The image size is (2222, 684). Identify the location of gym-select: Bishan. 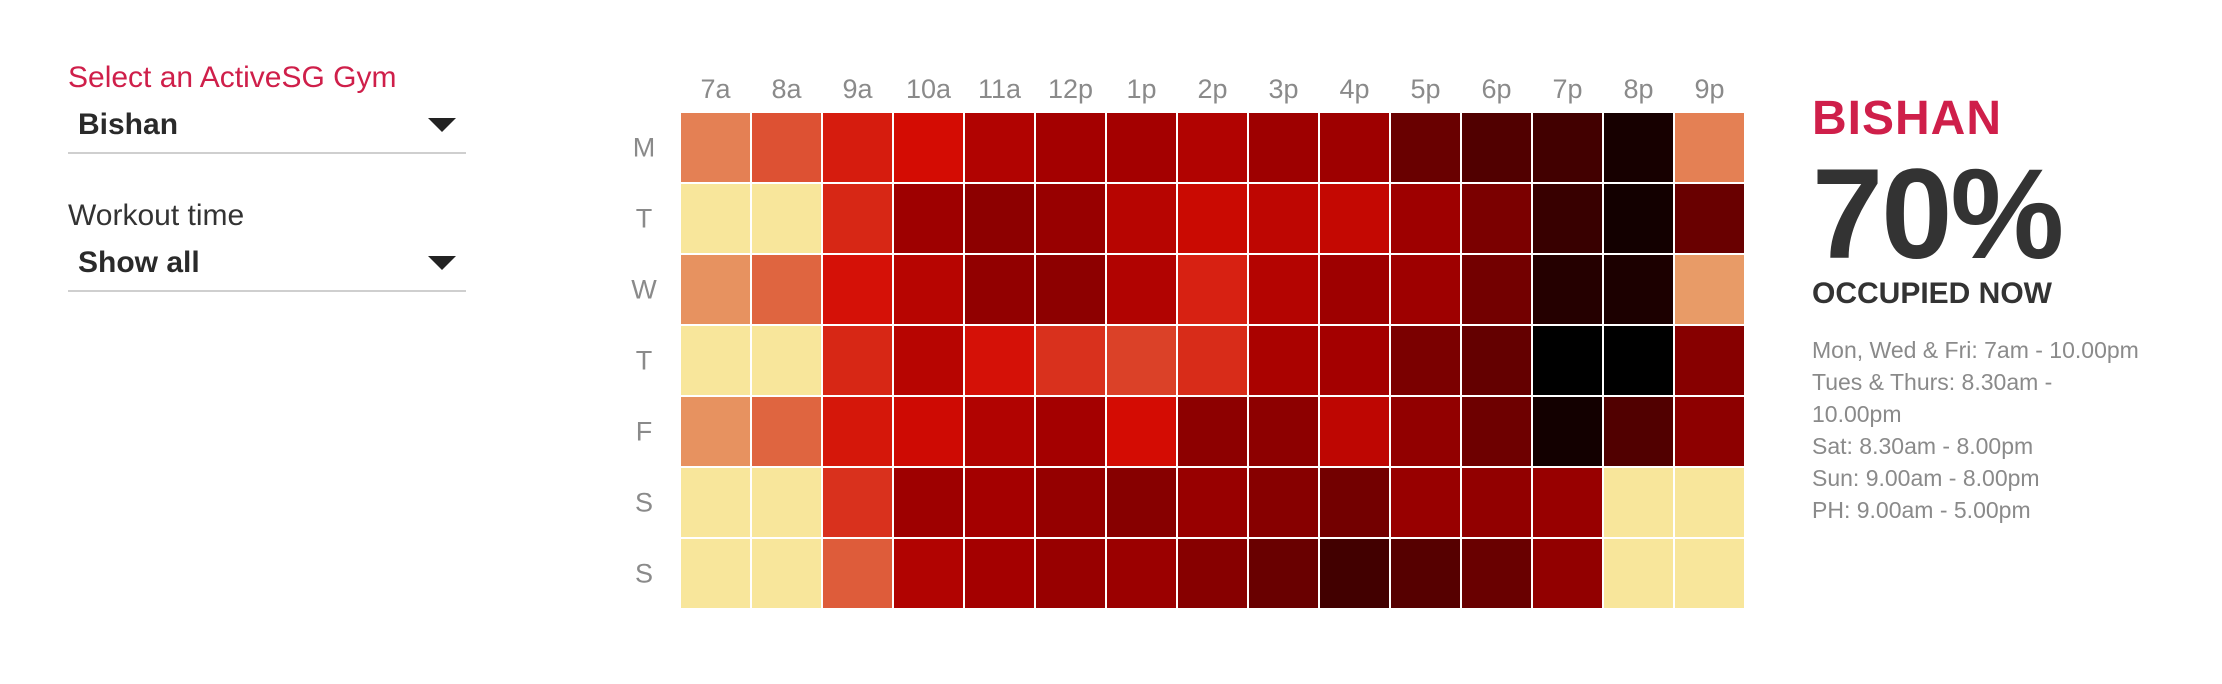
(267, 126).